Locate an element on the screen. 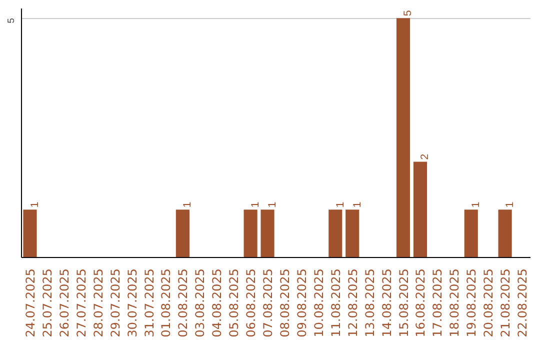  x-tick-label: 31.07.2025 is located at coordinates (149, 303).